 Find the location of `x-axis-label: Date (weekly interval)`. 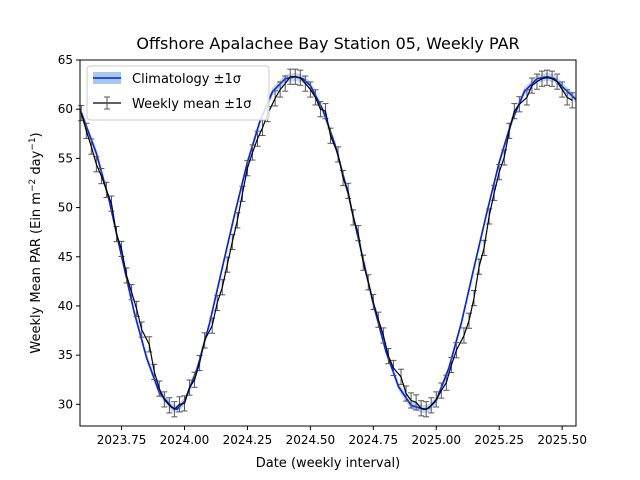

x-axis-label: Date (weekly interval) is located at coordinates (328, 463).